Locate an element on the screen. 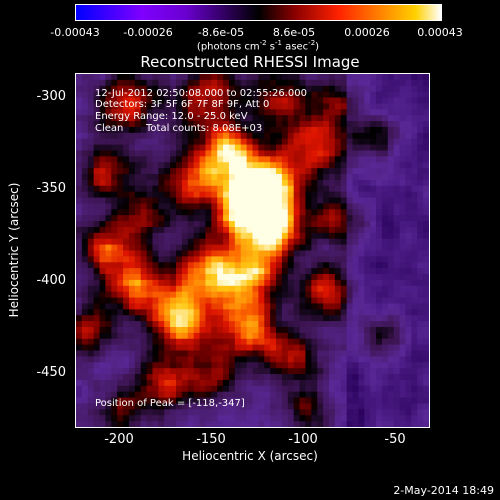 The image size is (500, 500). y-axis-label: Heliocentric Y (arcsec) is located at coordinates (14, 250).